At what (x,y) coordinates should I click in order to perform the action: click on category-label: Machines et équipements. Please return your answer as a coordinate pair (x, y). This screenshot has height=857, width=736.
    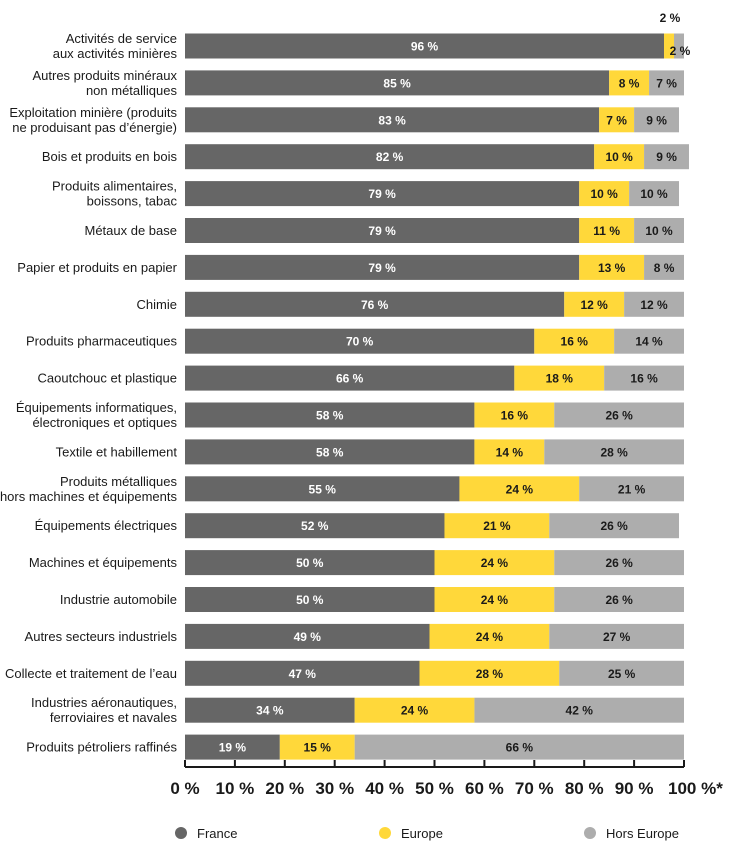
    Looking at the image, I should click on (103, 562).